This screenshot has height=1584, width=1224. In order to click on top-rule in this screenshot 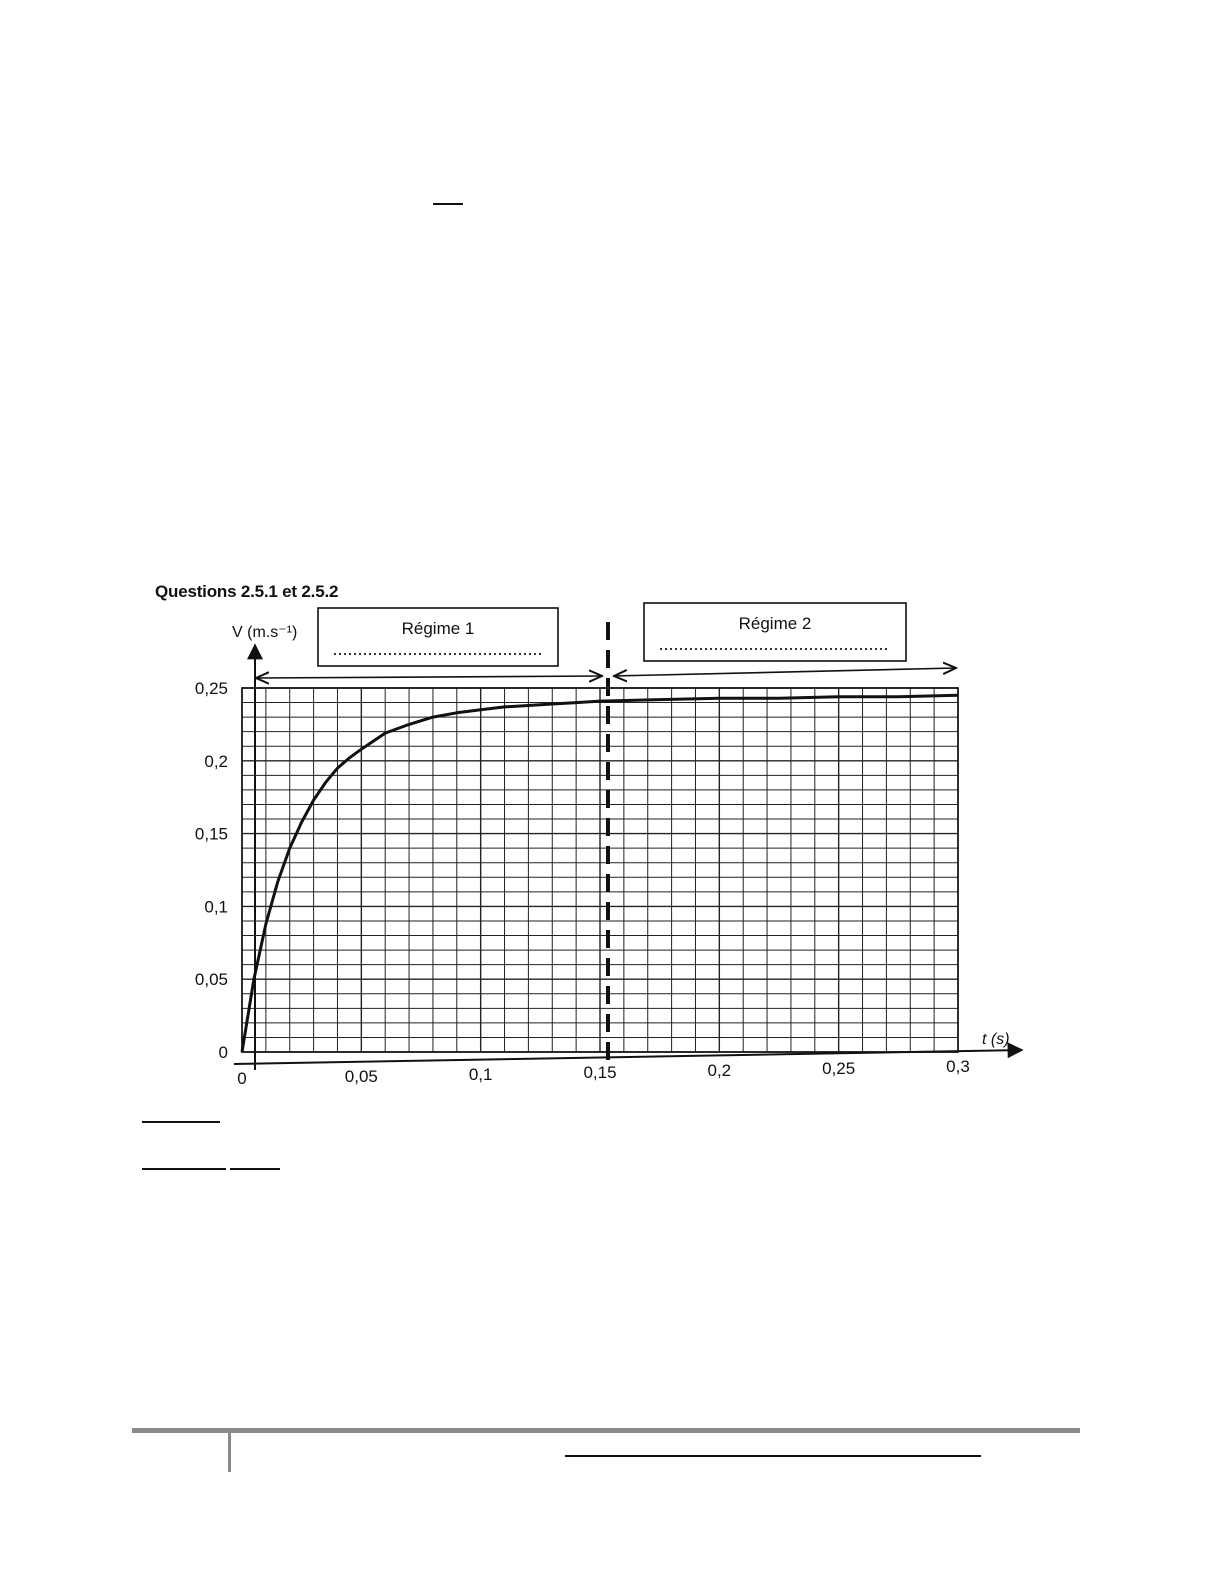, I will do `click(448, 204)`.